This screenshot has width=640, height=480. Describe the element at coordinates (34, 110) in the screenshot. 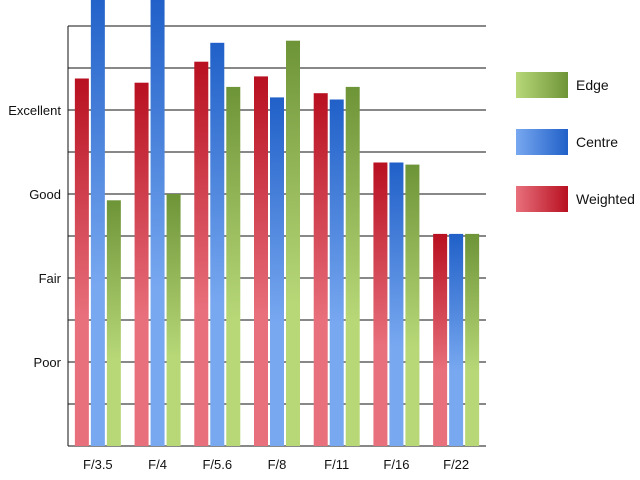

I see `y-tick-label: Excellent` at that location.